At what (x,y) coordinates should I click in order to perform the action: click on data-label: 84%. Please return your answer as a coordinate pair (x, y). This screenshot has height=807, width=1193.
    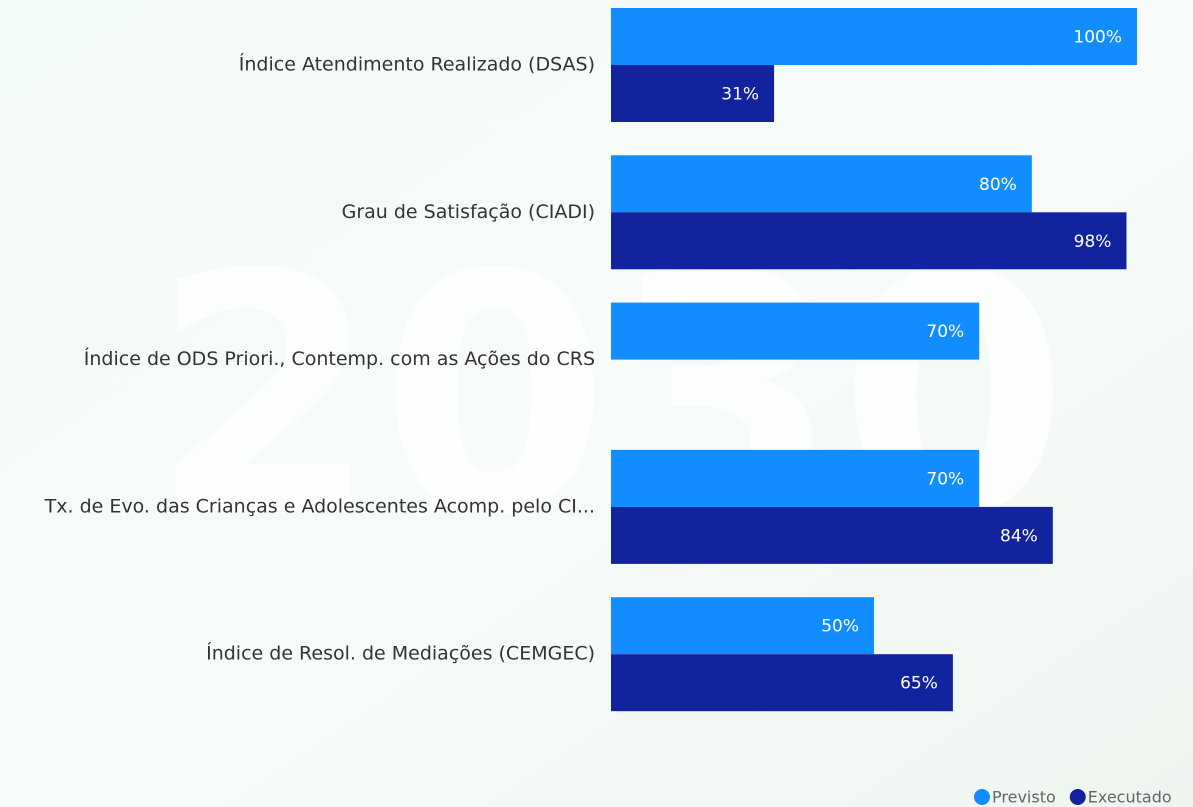
    Looking at the image, I should click on (1019, 536).